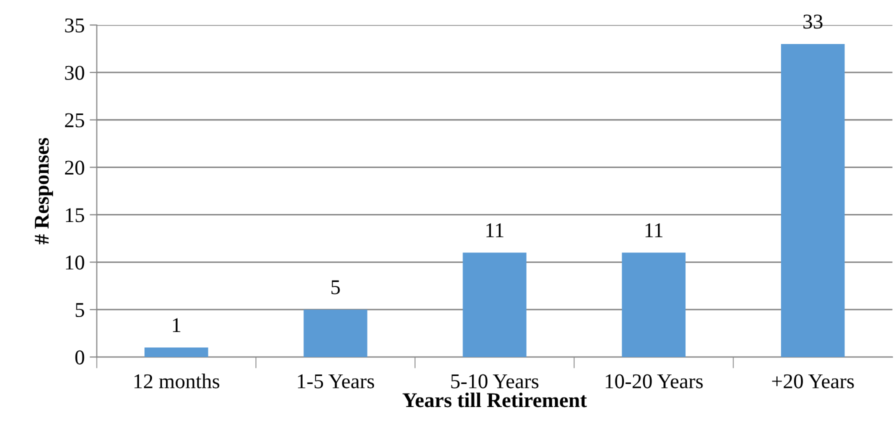 The image size is (896, 433). What do you see at coordinates (177, 381) in the screenshot?
I see `x-tick-label: 12 months` at bounding box center [177, 381].